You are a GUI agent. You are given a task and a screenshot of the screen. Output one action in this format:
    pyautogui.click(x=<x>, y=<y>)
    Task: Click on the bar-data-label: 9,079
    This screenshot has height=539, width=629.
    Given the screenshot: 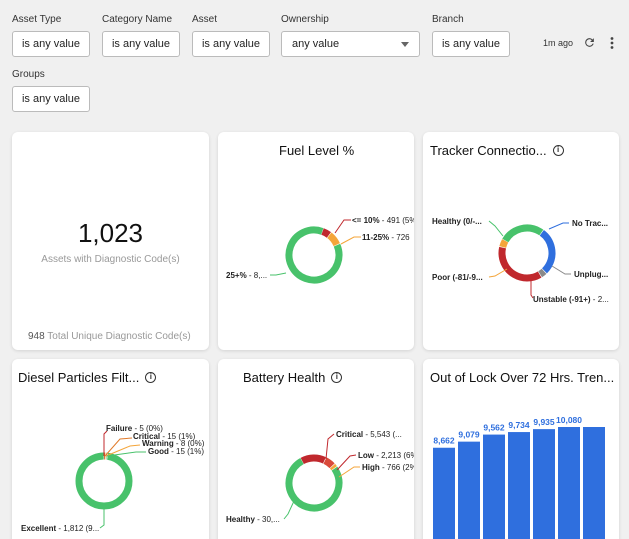 What is the action you would take?
    pyautogui.click(x=469, y=435)
    